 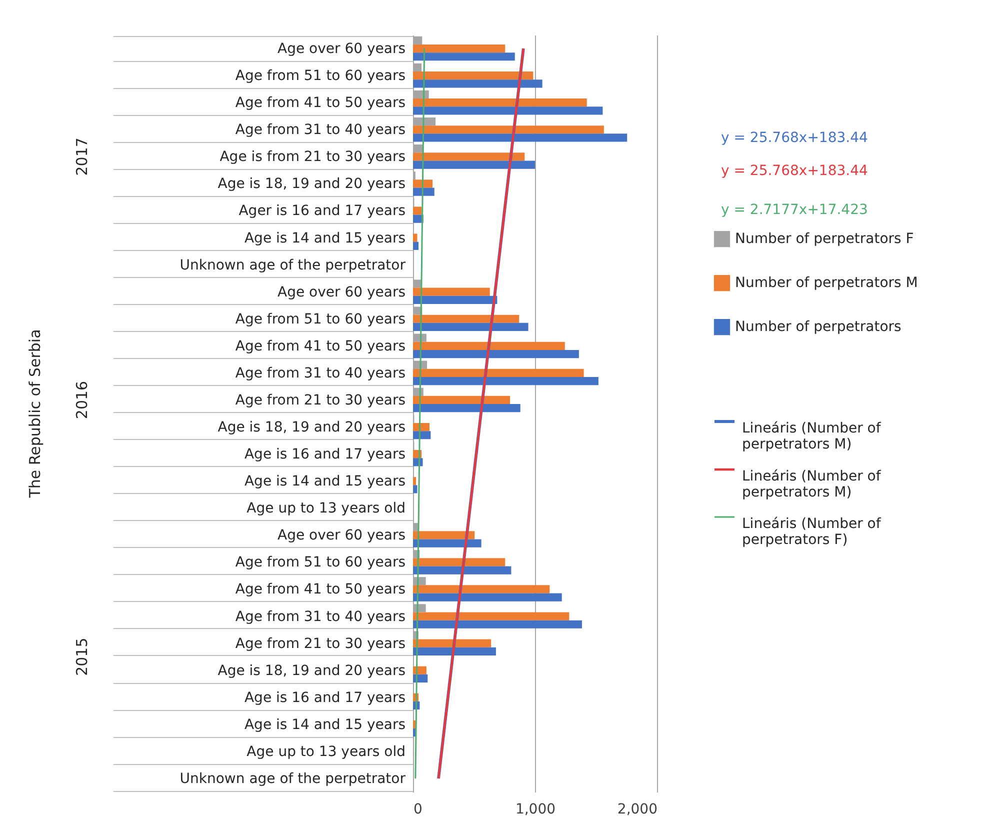 What do you see at coordinates (637, 810) in the screenshot?
I see `x-tick-label: 2,000` at bounding box center [637, 810].